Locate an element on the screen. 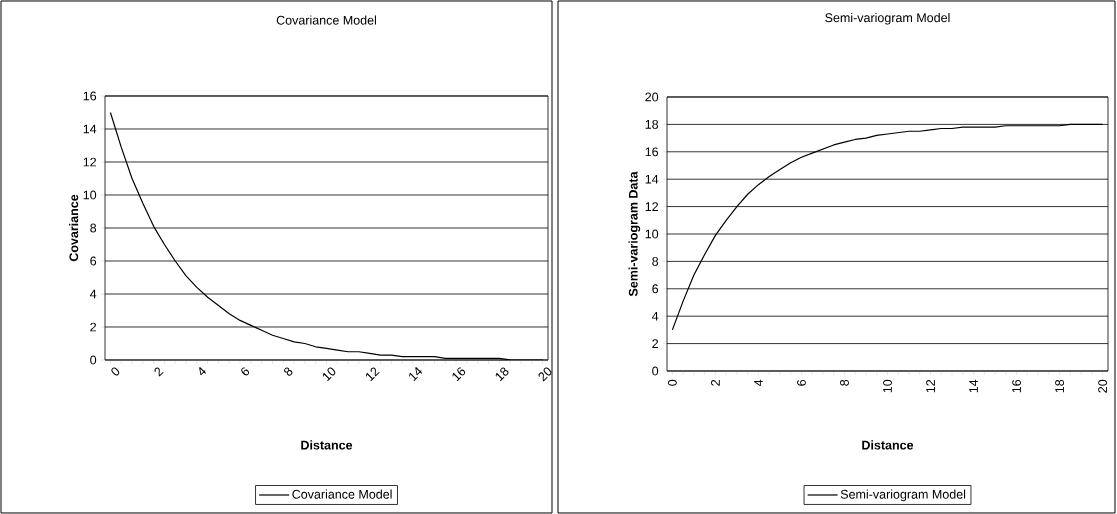  chart-title: Semi-variogram Model is located at coordinates (887, 18).